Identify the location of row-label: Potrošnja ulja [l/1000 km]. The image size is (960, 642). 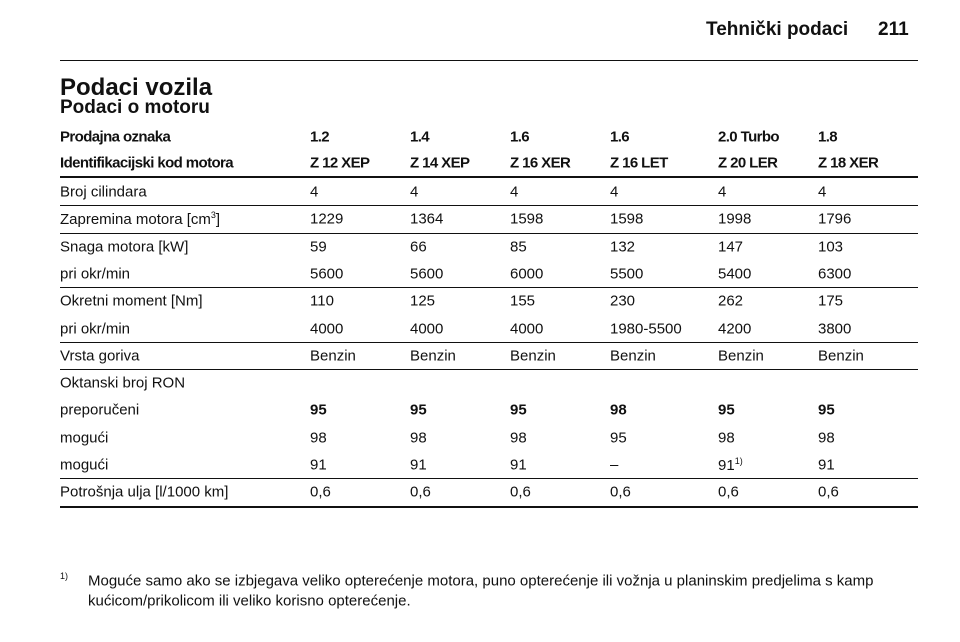
(144, 492).